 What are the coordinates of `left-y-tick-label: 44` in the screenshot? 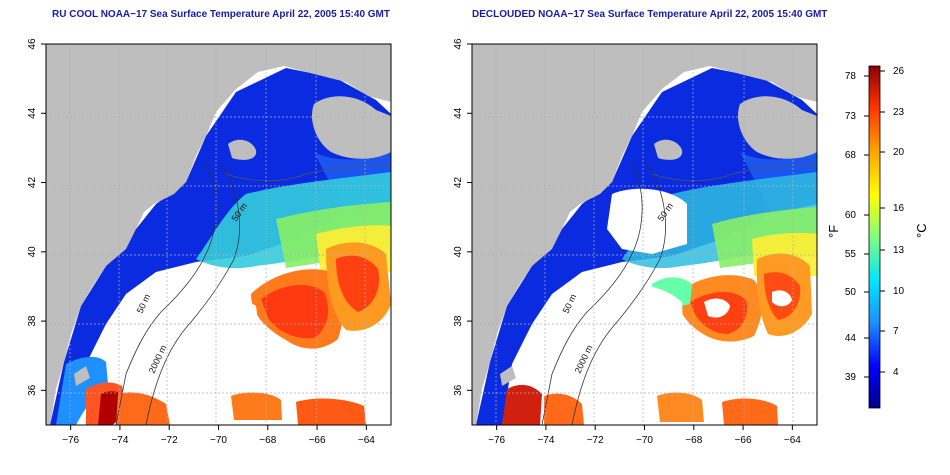 It's located at (32, 113).